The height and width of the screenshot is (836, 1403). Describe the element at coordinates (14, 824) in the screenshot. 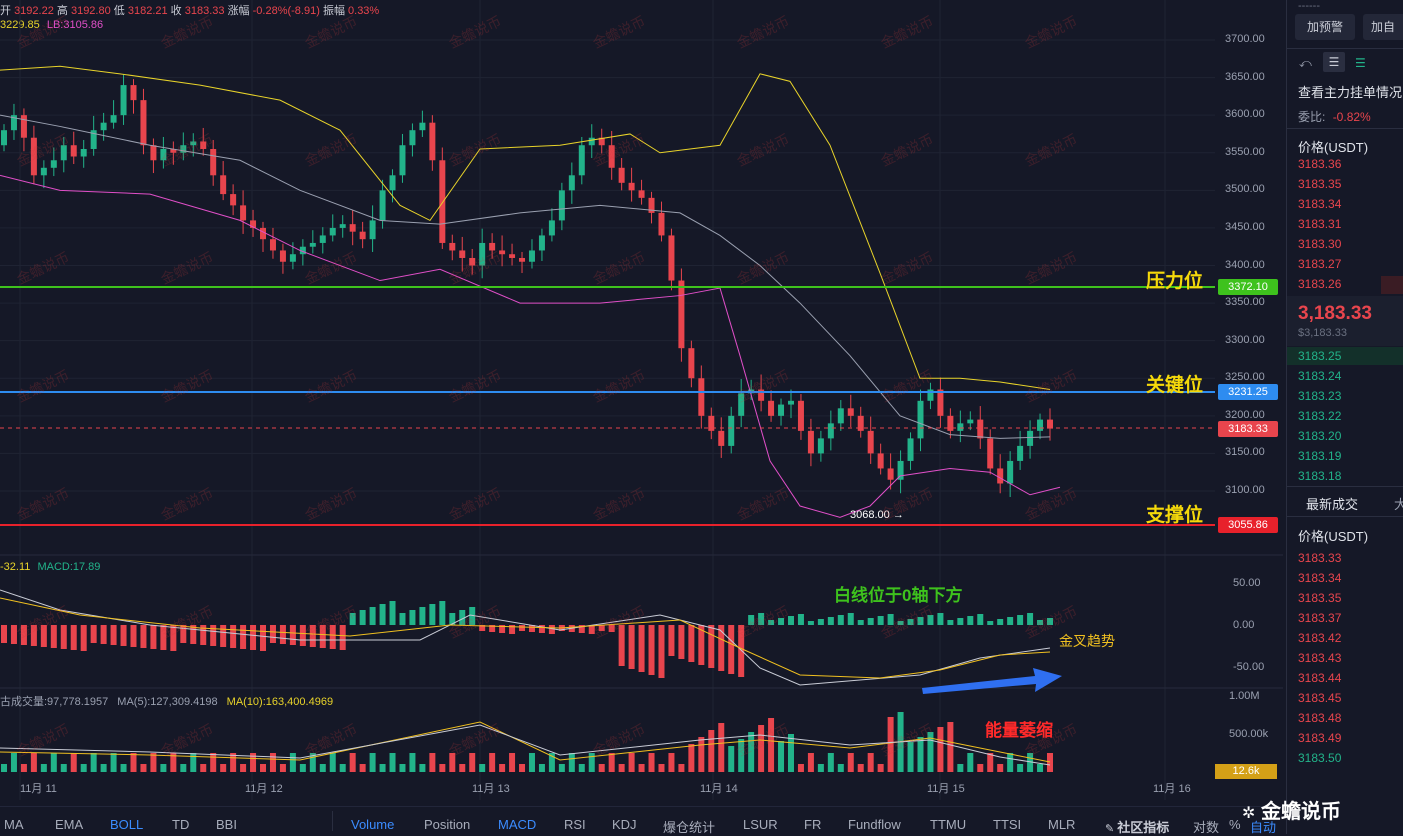

I see `indicator-ma: MA` at that location.